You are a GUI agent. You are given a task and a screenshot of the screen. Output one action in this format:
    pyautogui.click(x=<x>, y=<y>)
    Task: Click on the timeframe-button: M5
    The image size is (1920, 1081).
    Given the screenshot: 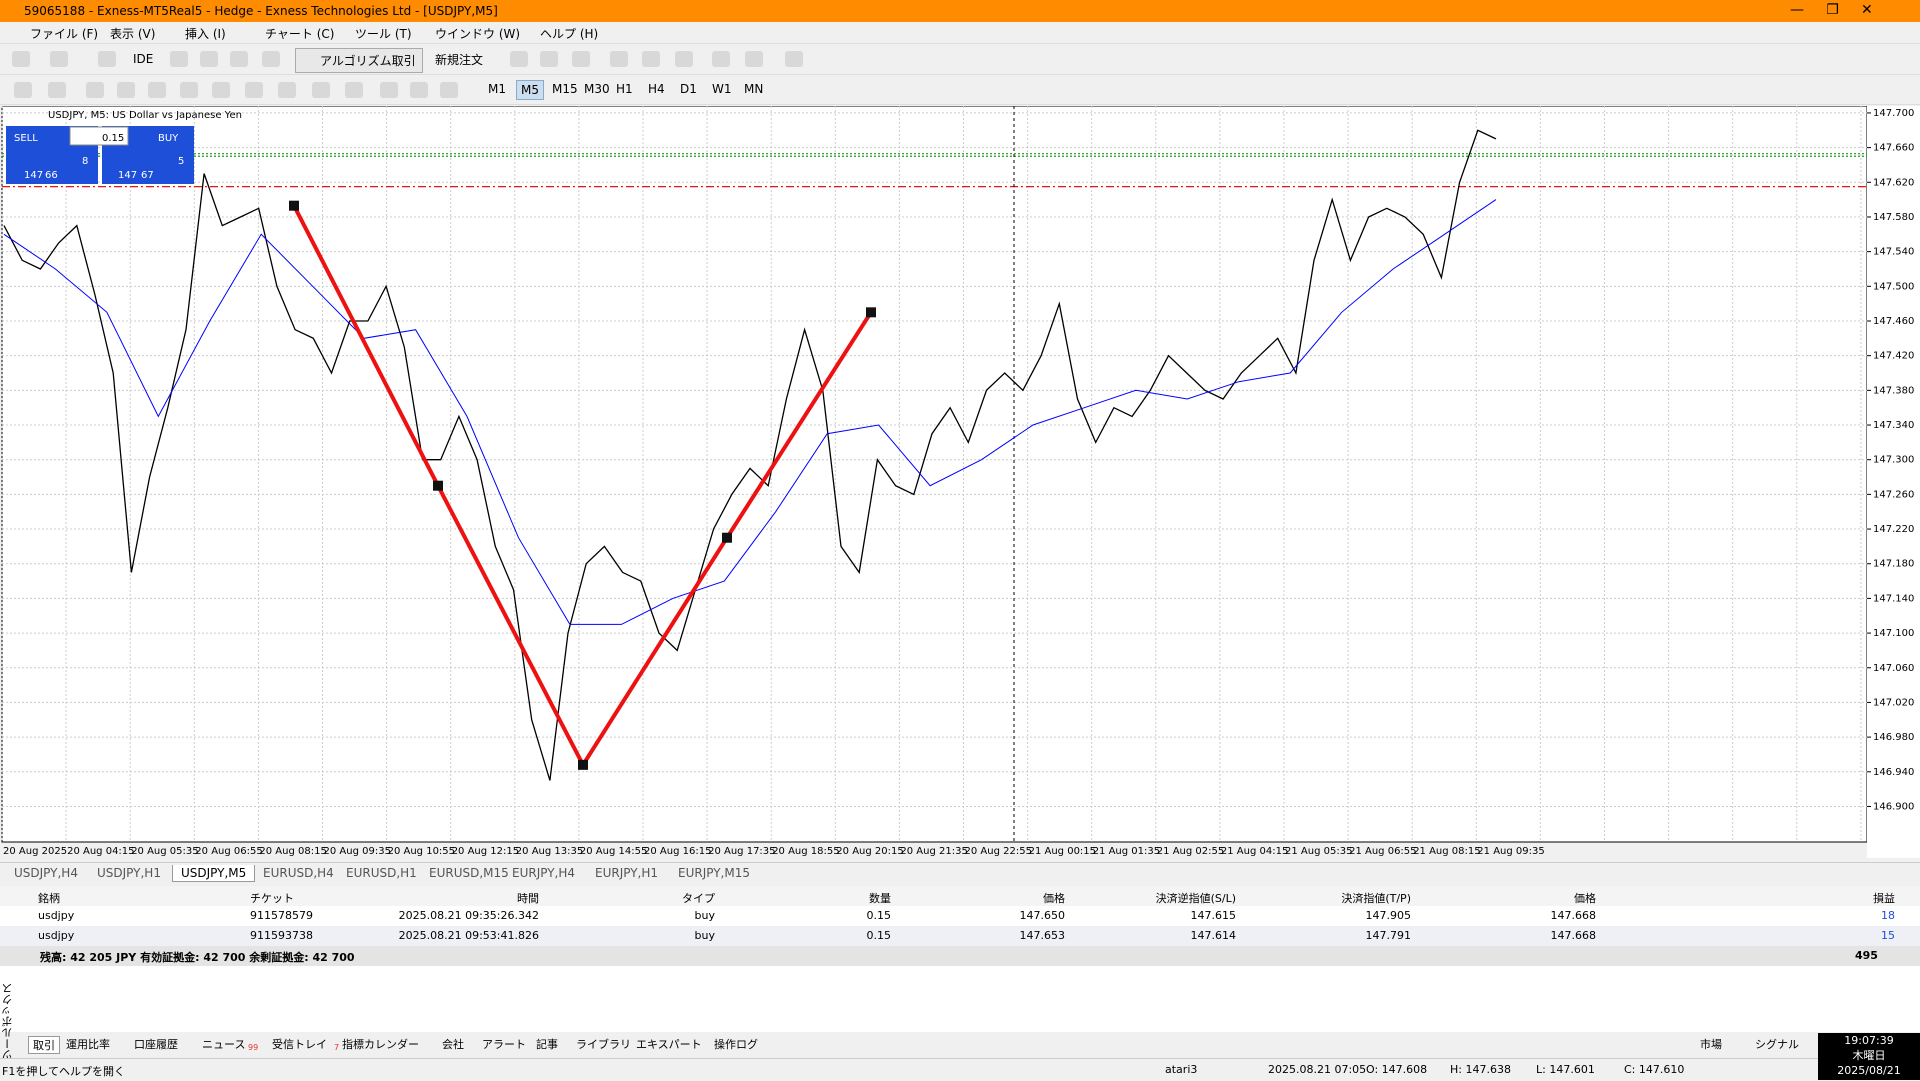 What is the action you would take?
    pyautogui.click(x=530, y=90)
    